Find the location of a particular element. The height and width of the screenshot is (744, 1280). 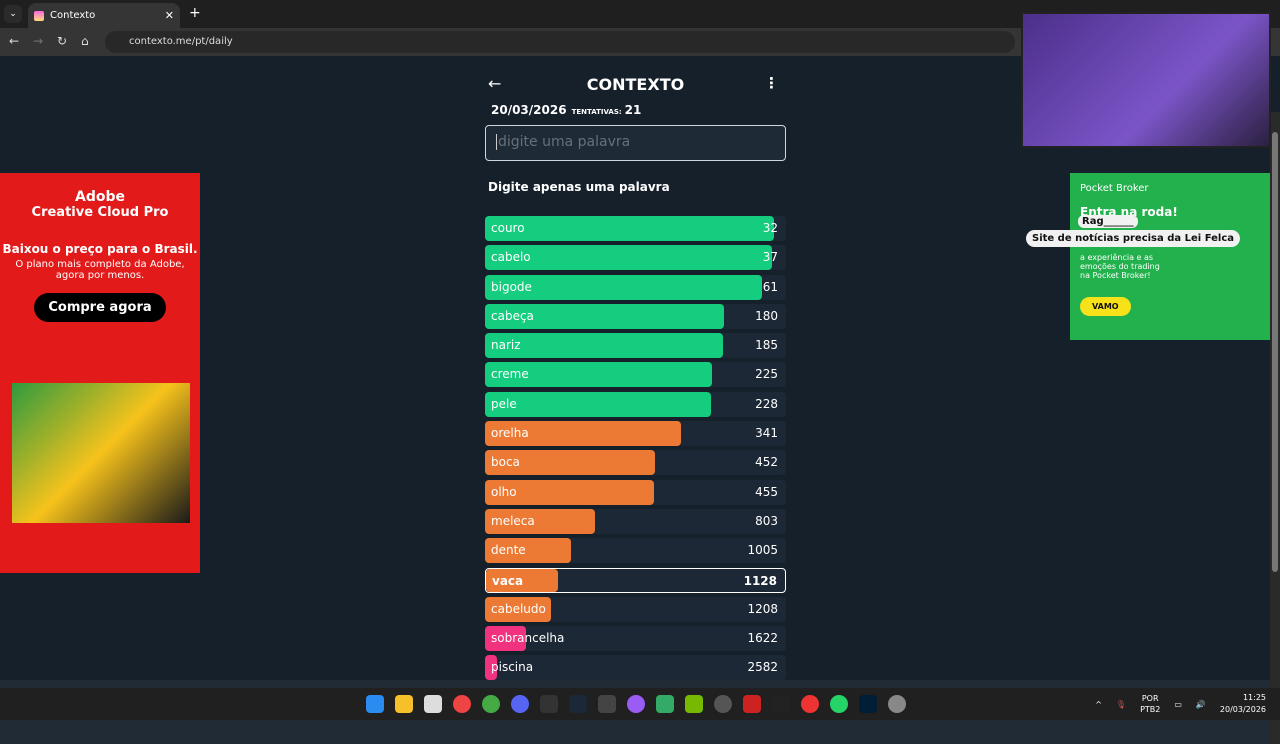

obs-icon is located at coordinates (897, 704).